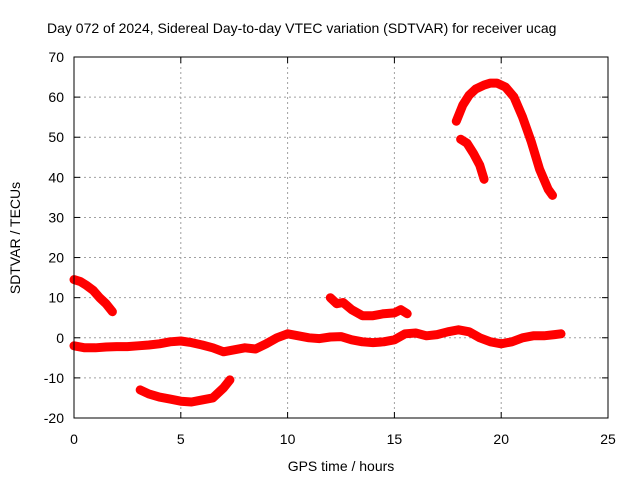  I want to click on y-tick-label: 20, so click(56, 258).